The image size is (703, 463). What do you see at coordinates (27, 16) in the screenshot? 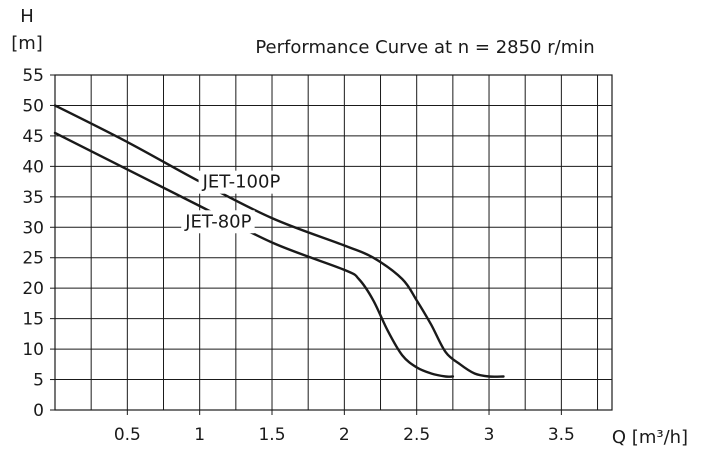
I see `y-axis-title-h: H` at bounding box center [27, 16].